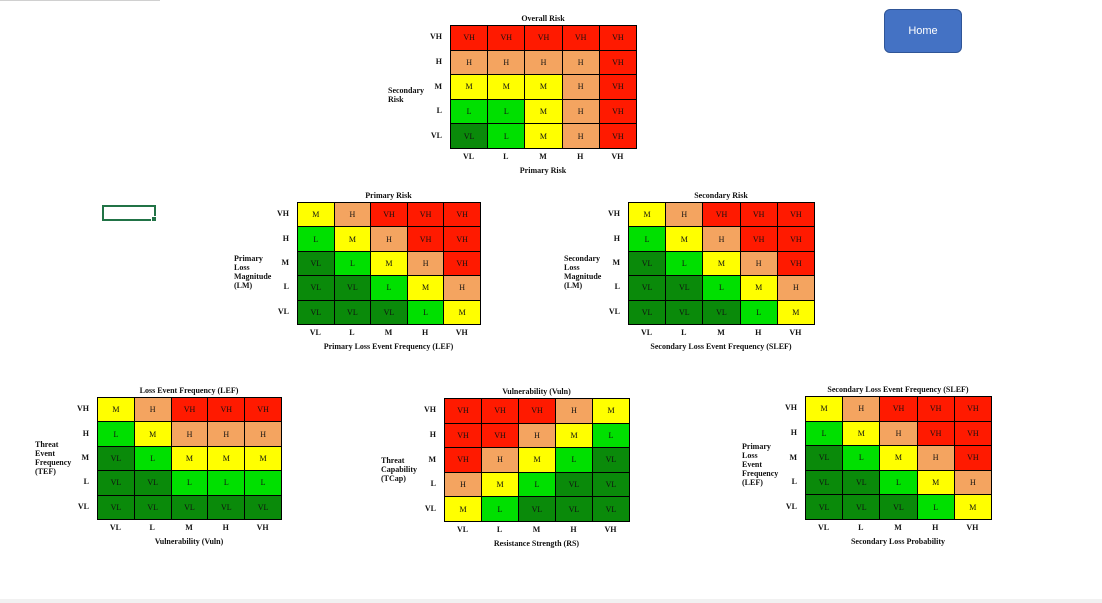  Describe the element at coordinates (154, 219) in the screenshot. I see `fill-handle` at that location.